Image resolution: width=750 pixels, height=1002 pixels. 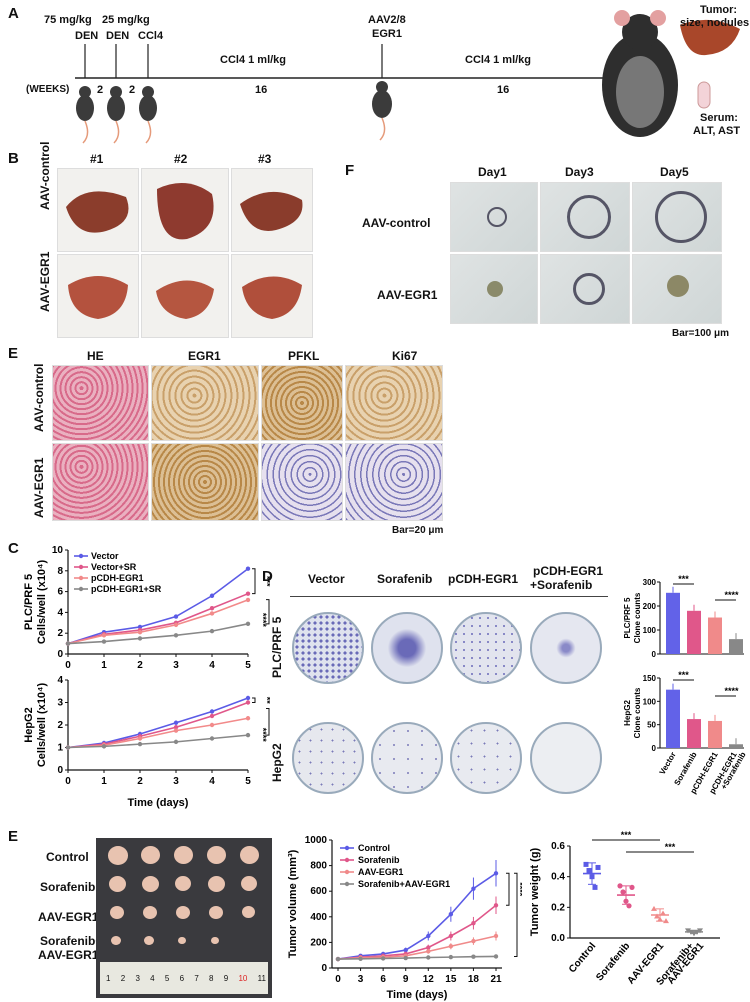 I want to click on y-tick-label: 200, so click(x=318, y=942).